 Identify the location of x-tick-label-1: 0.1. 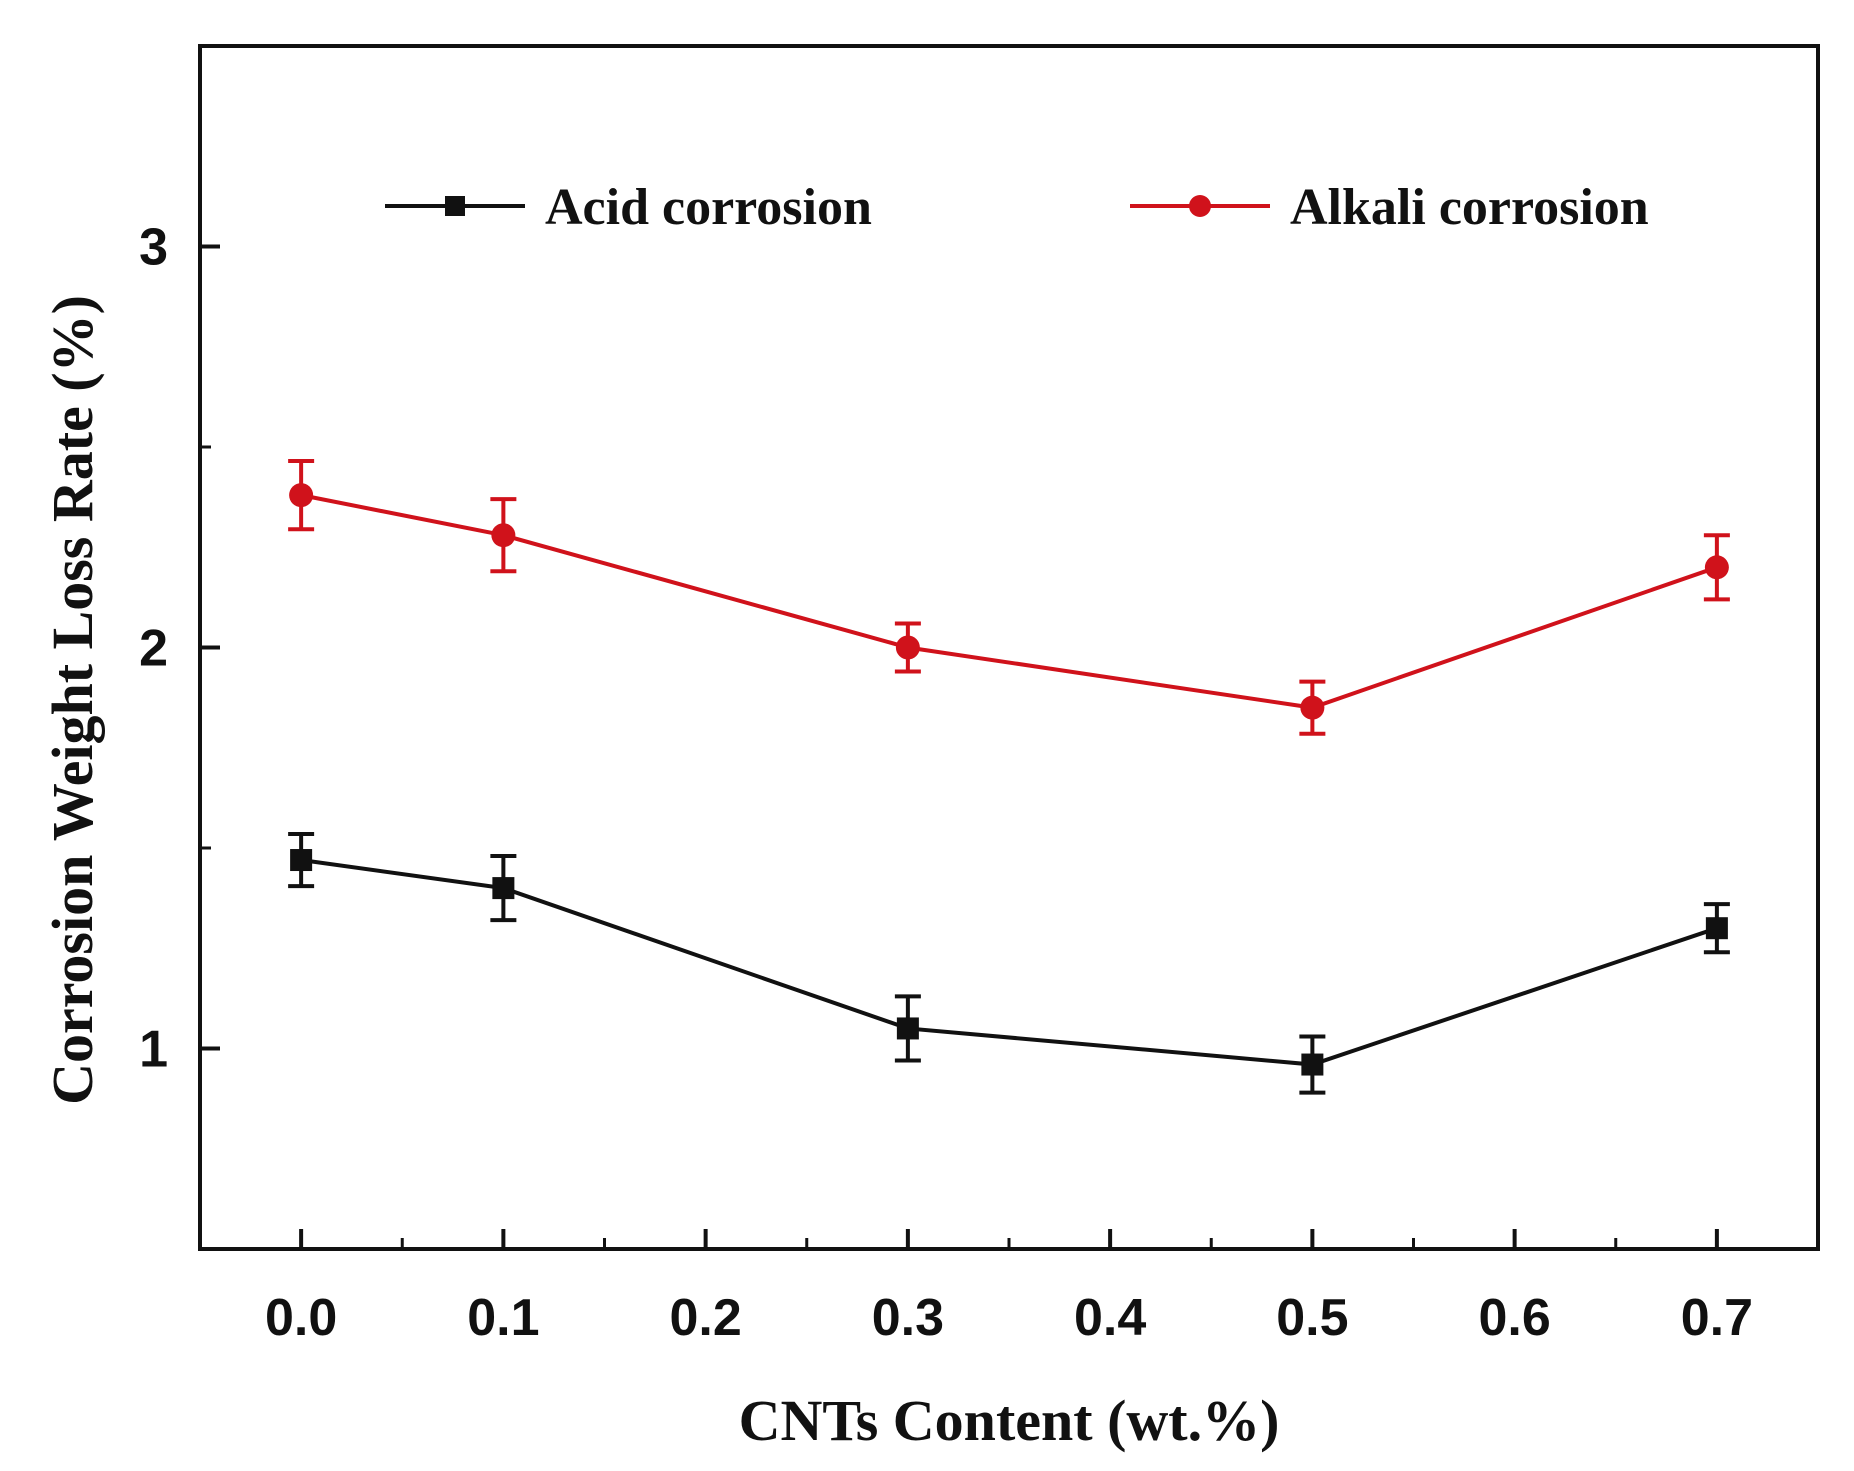
(503, 1318).